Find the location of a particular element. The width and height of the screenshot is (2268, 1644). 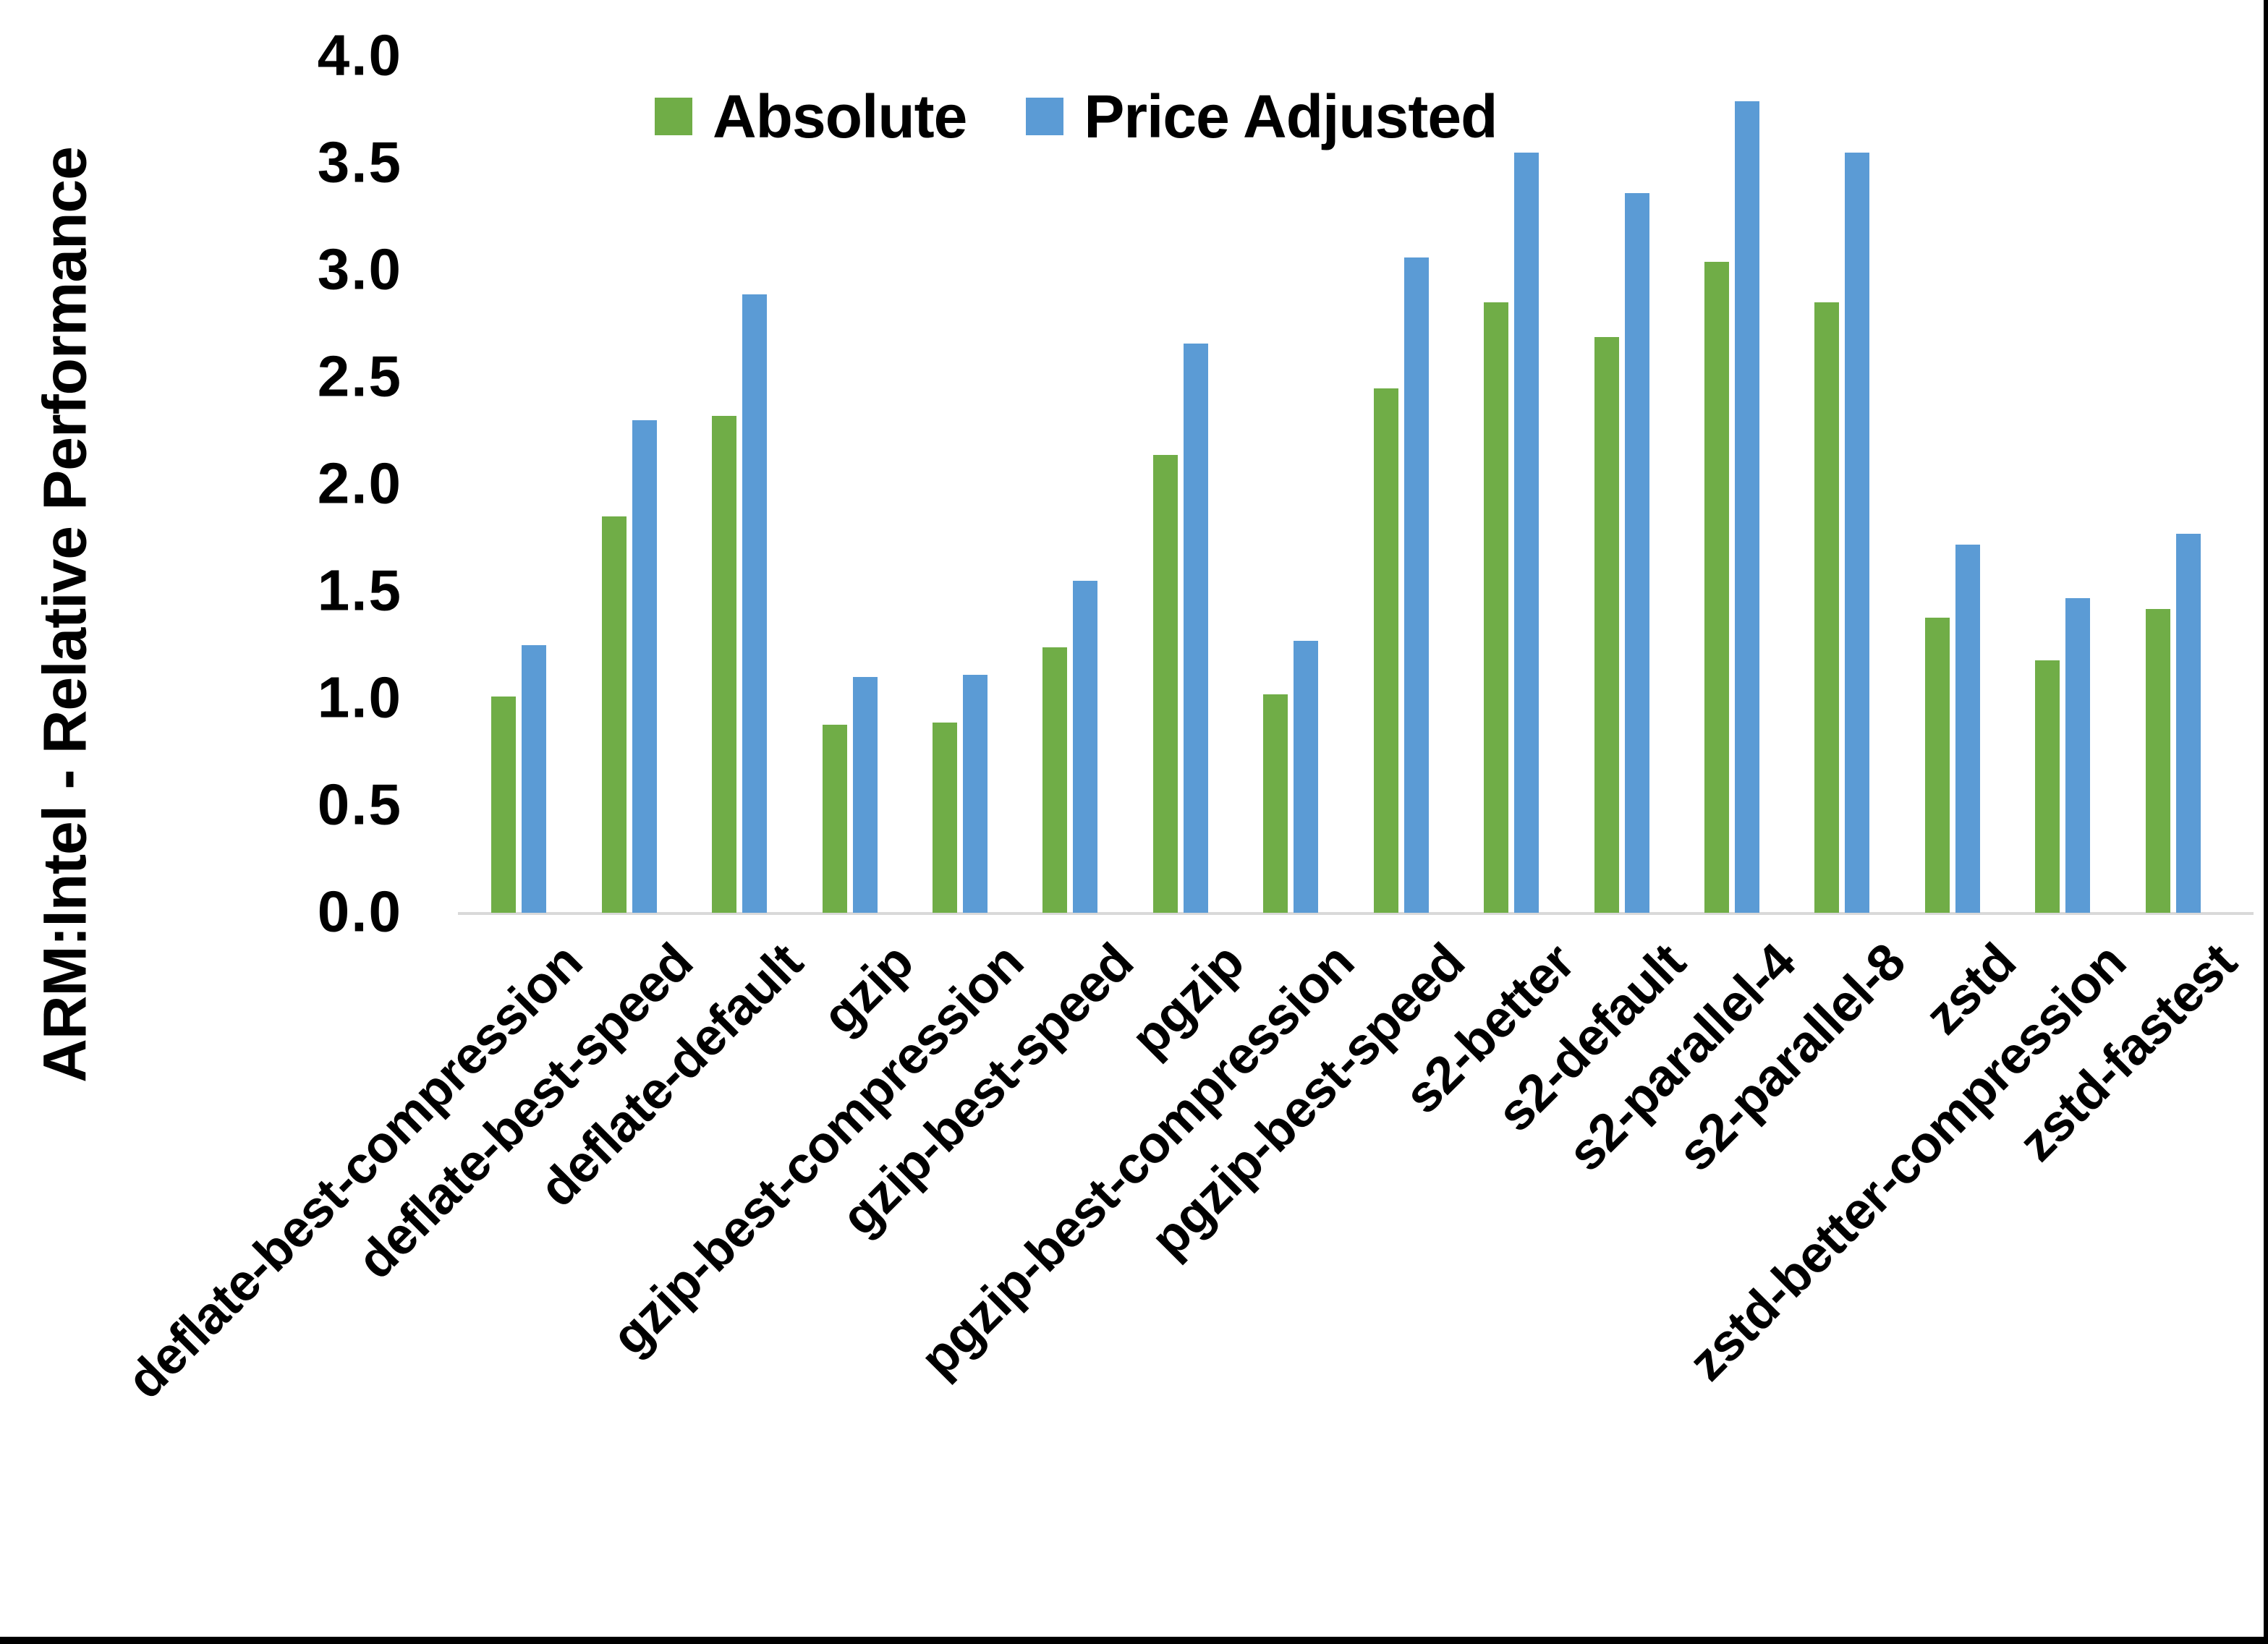

y-tick-label: 2.5 is located at coordinates (359, 376).